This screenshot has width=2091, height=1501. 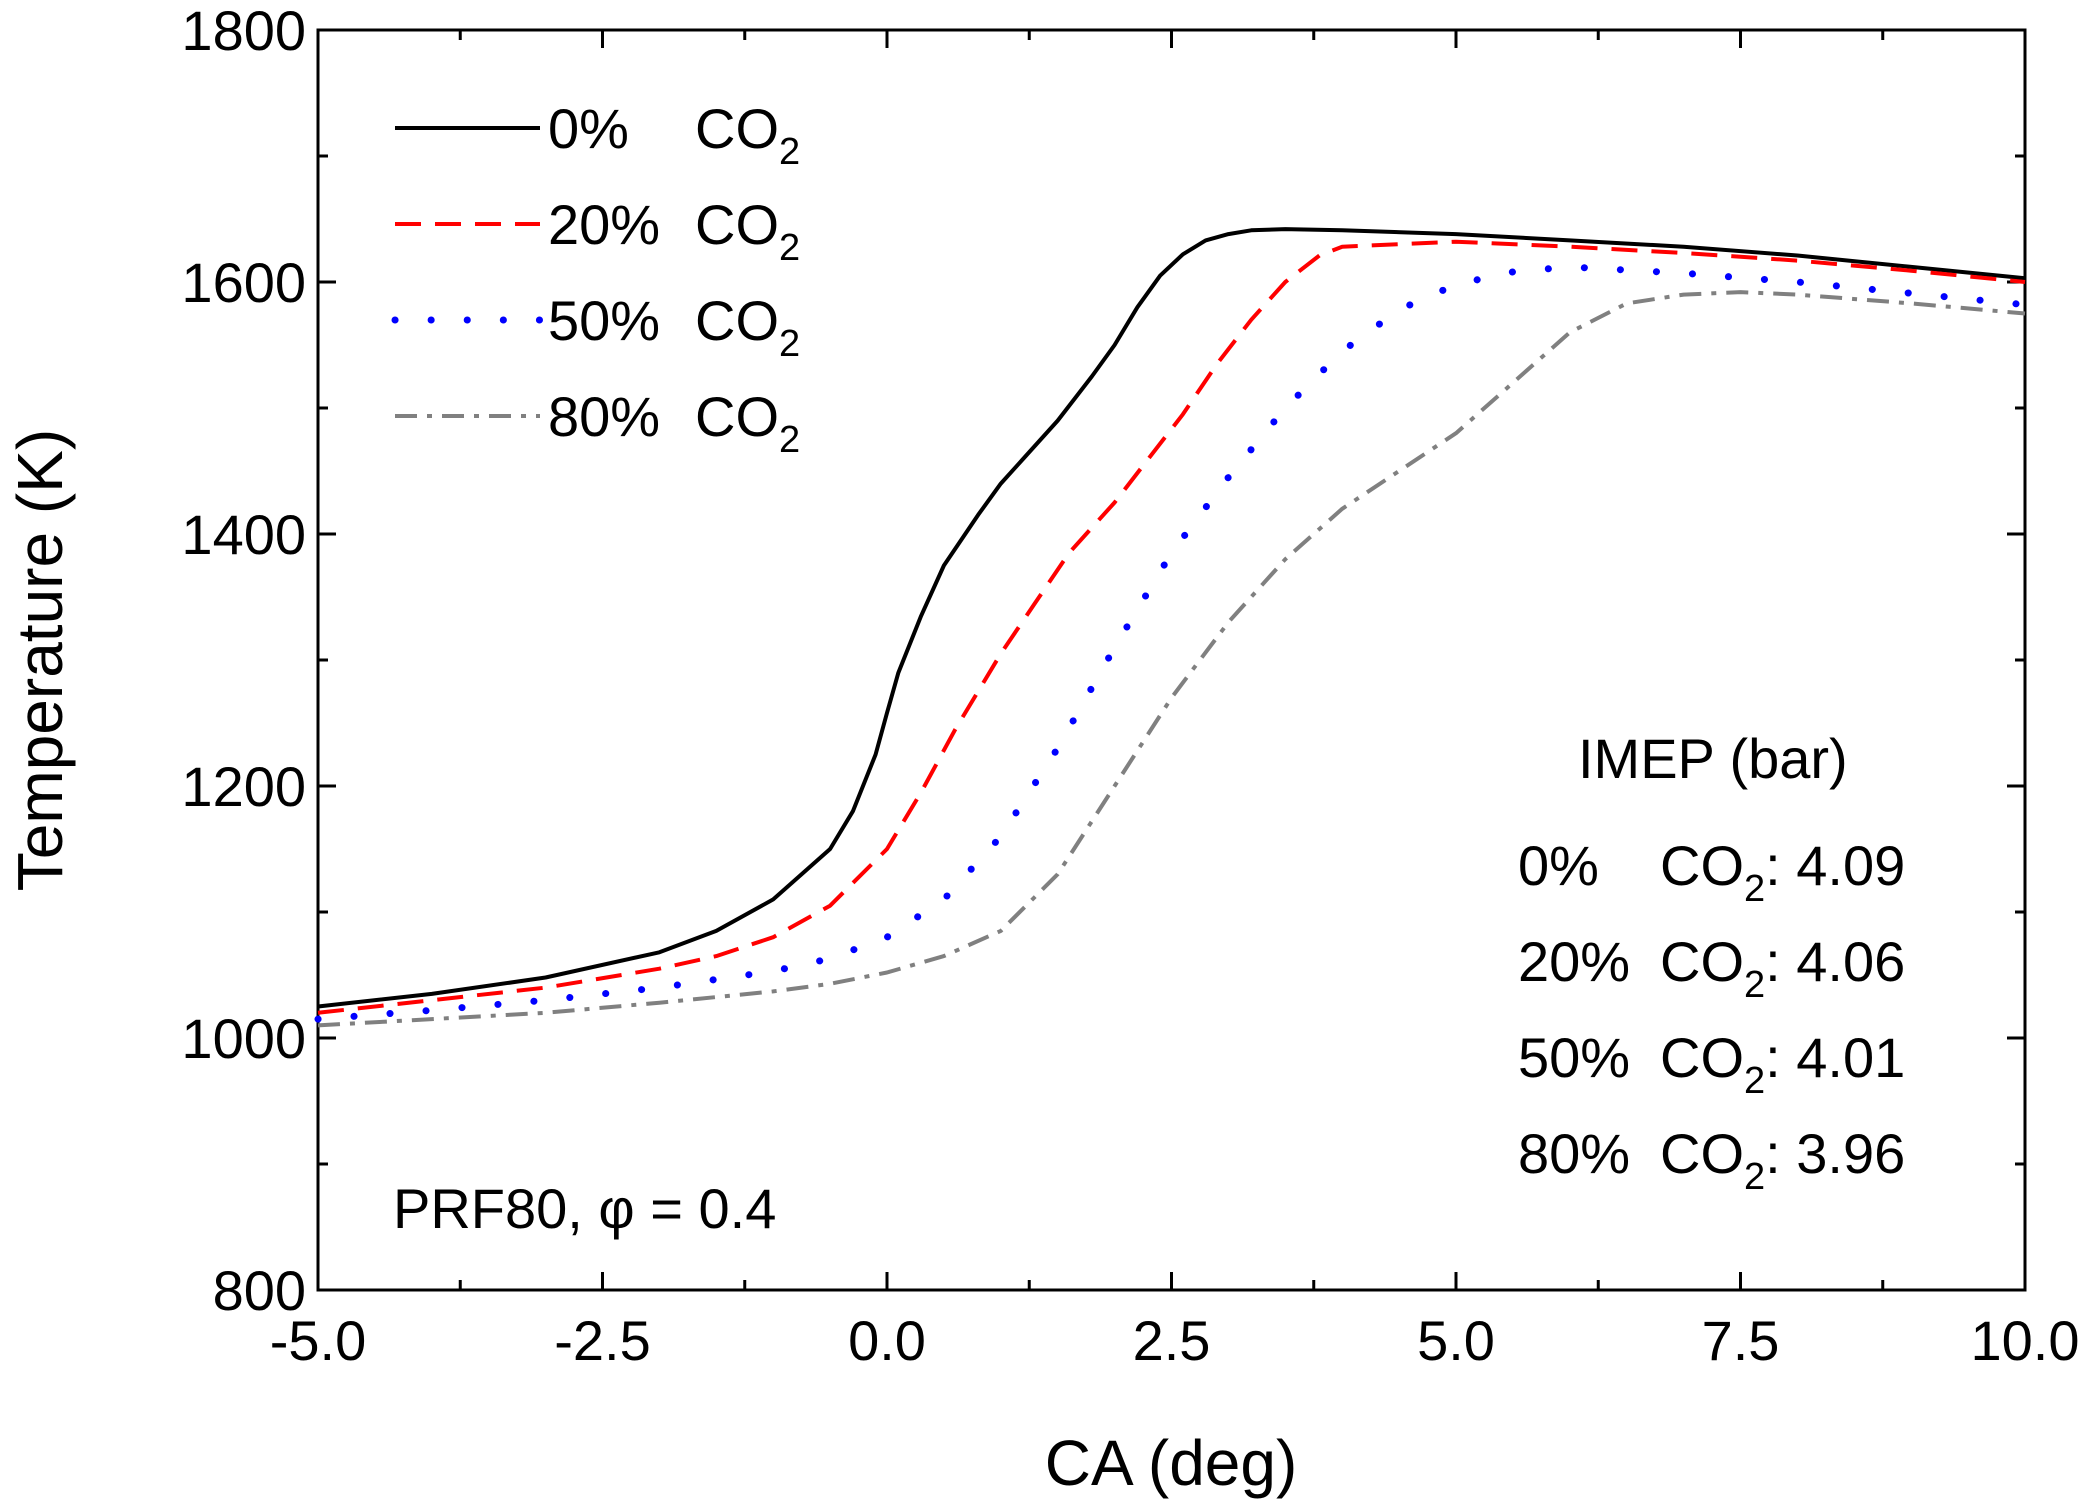 What do you see at coordinates (616, 1208) in the screenshot?
I see `phi-symbol: φ` at bounding box center [616, 1208].